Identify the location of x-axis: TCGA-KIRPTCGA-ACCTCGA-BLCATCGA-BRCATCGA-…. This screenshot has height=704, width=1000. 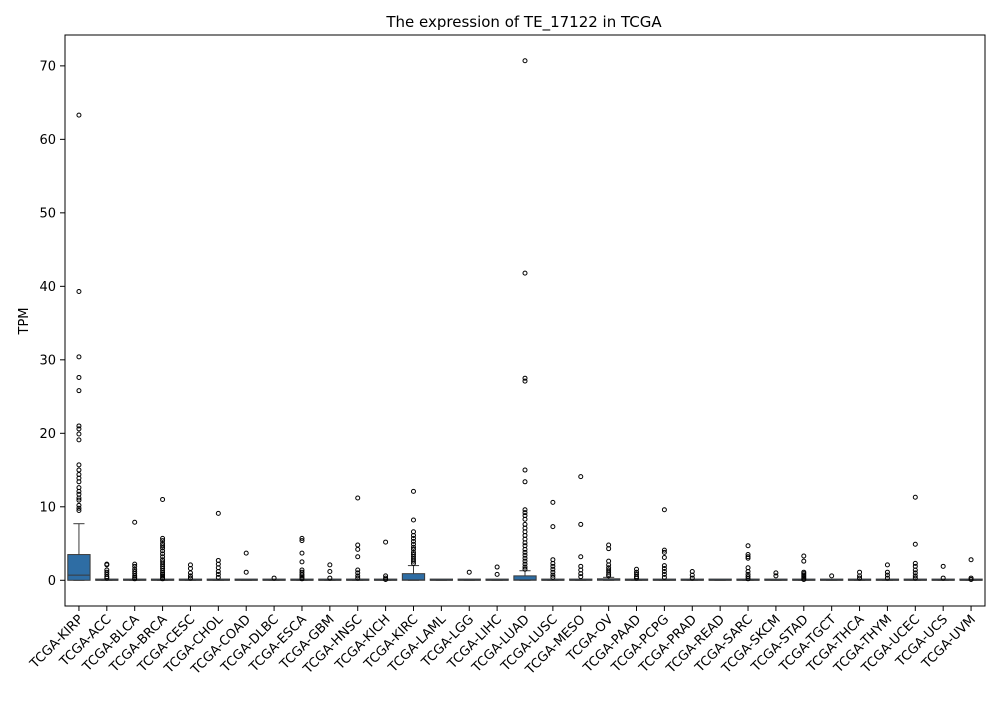
(503, 642).